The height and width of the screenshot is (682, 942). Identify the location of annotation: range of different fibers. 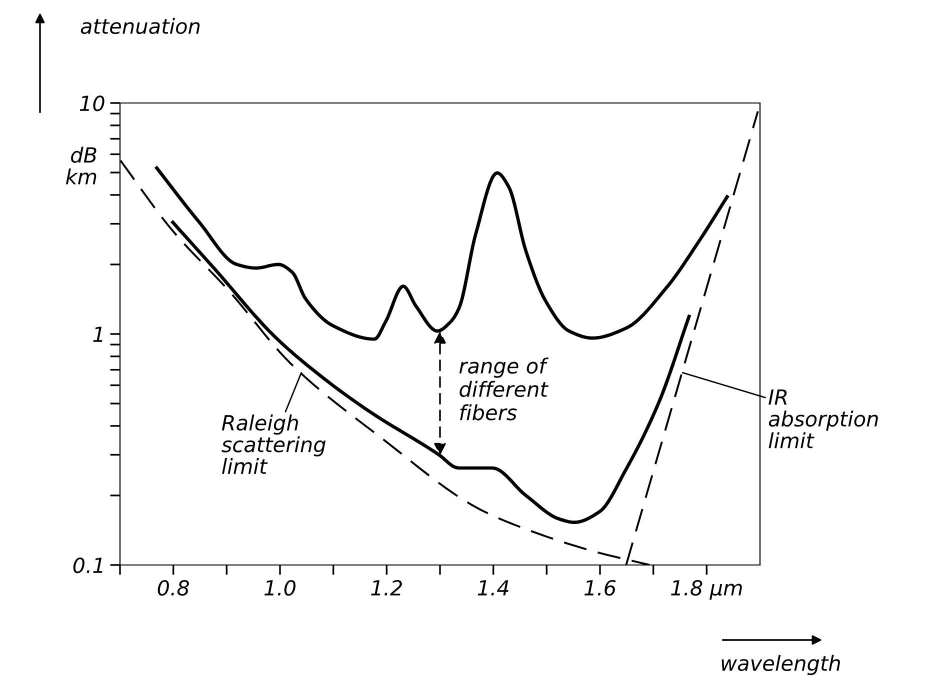
(504, 389).